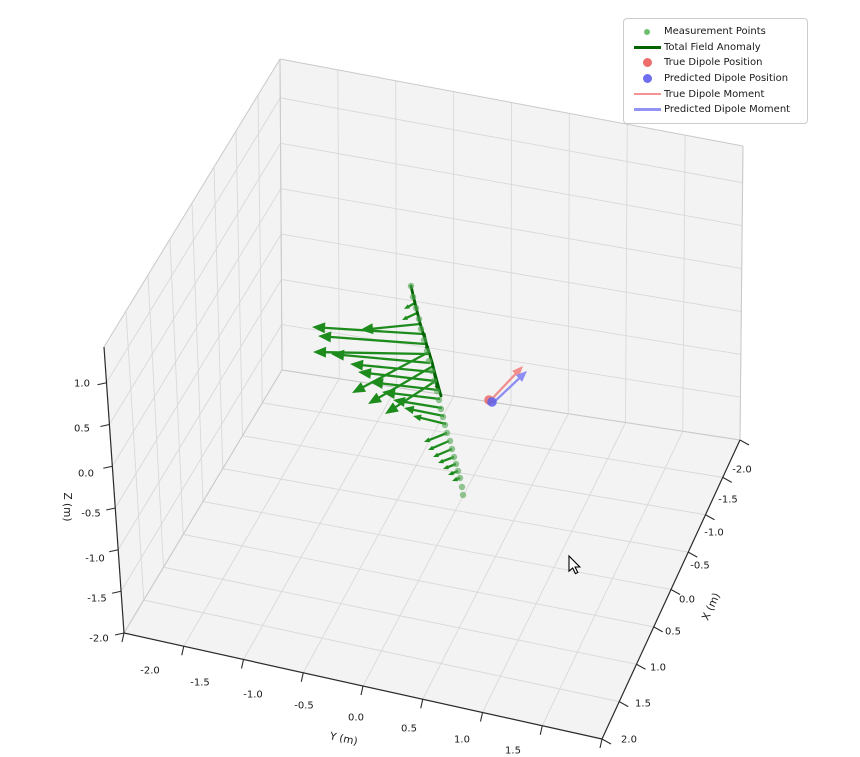 This screenshot has height=757, width=860. I want to click on y-tick-label: 1.0, so click(462, 740).